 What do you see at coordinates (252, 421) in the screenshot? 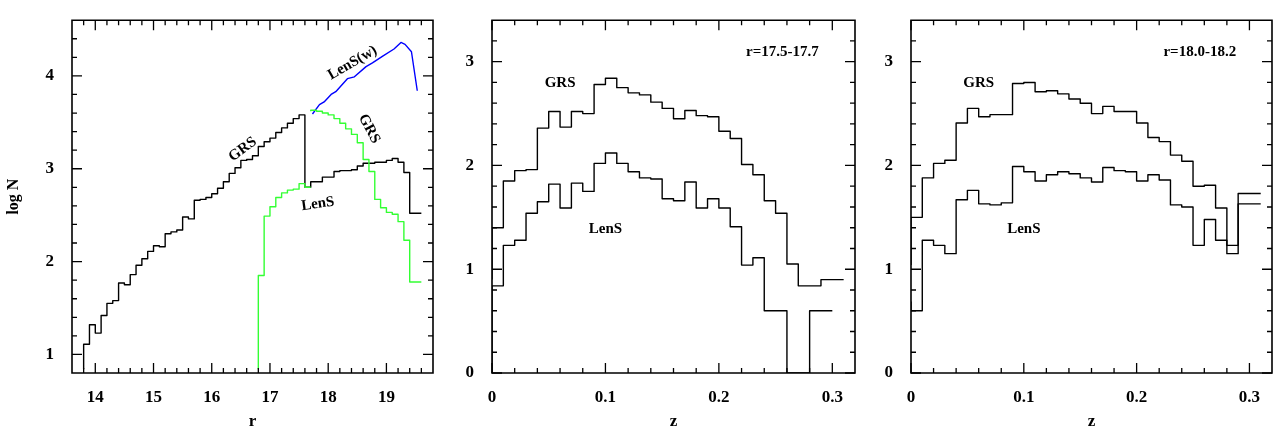
I see `x-axis-title: r` at bounding box center [252, 421].